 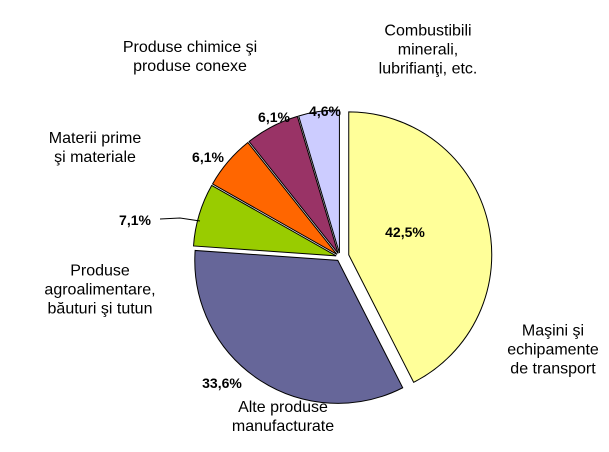 What do you see at coordinates (190, 57) in the screenshot?
I see `category-label: Produse chimice şi produse conexe` at bounding box center [190, 57].